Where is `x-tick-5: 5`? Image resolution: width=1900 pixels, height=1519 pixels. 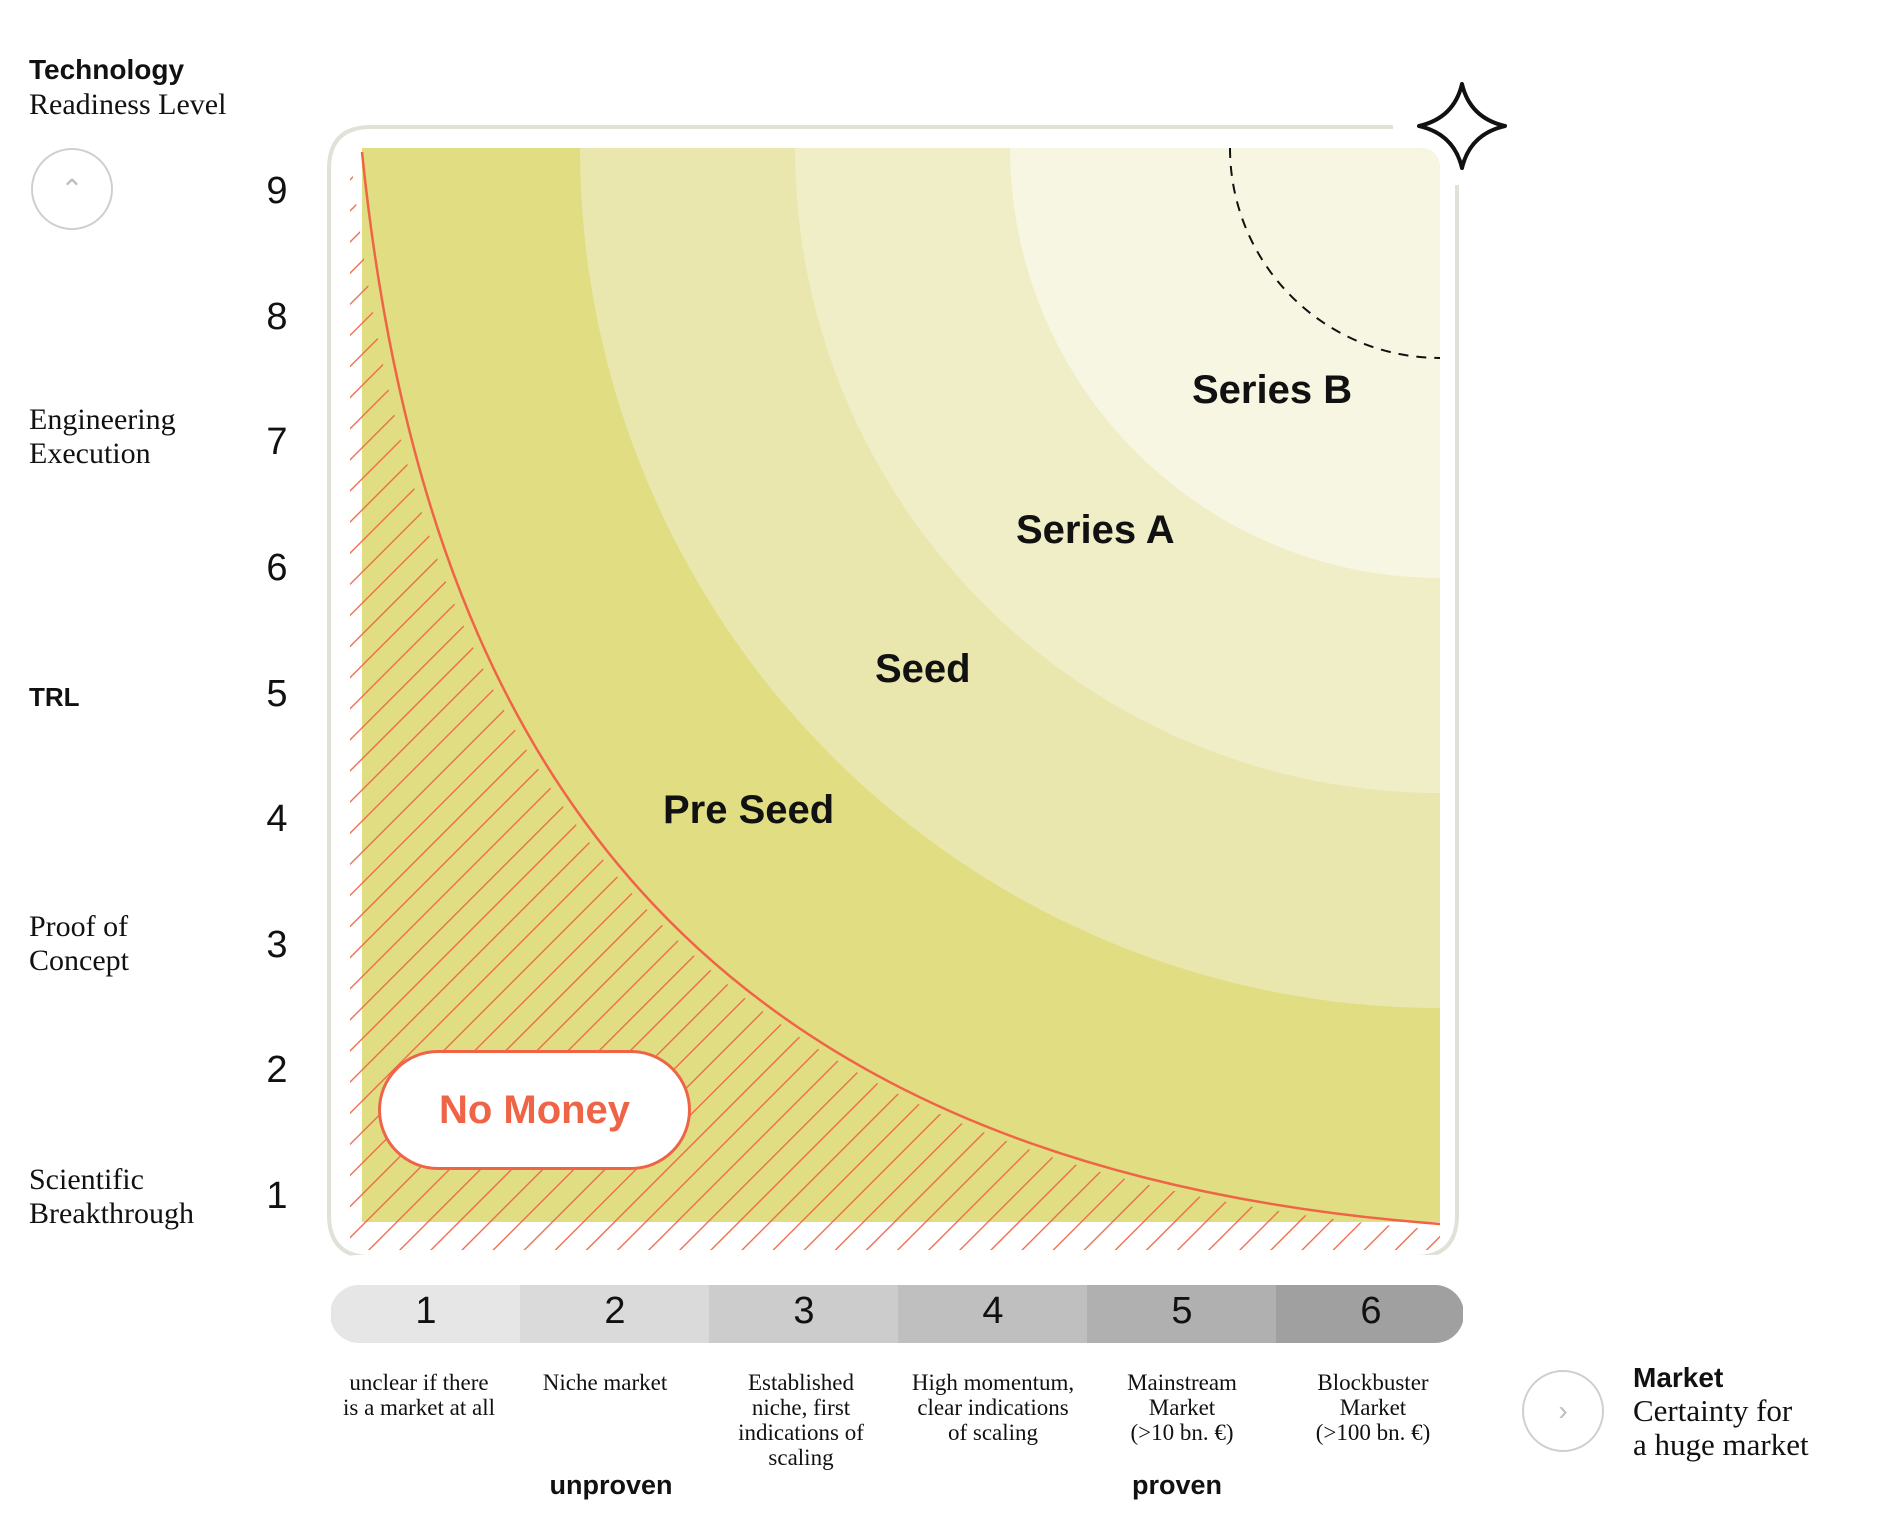 x-tick-5: 5 is located at coordinates (1182, 1311).